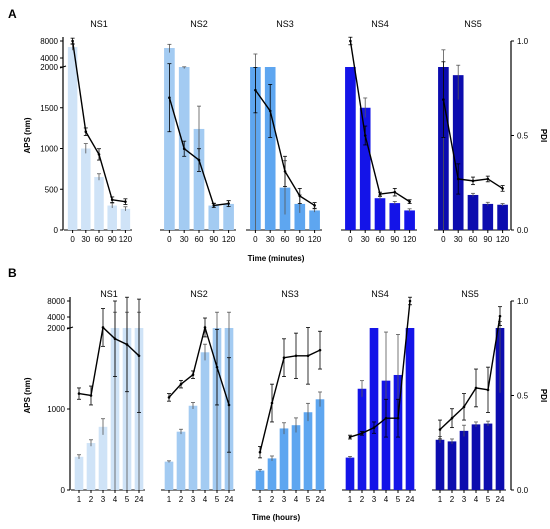 This screenshot has height=529, width=550. I want to click on series-NS2: NS2 0 30 60 90 120, so click(198, 131).